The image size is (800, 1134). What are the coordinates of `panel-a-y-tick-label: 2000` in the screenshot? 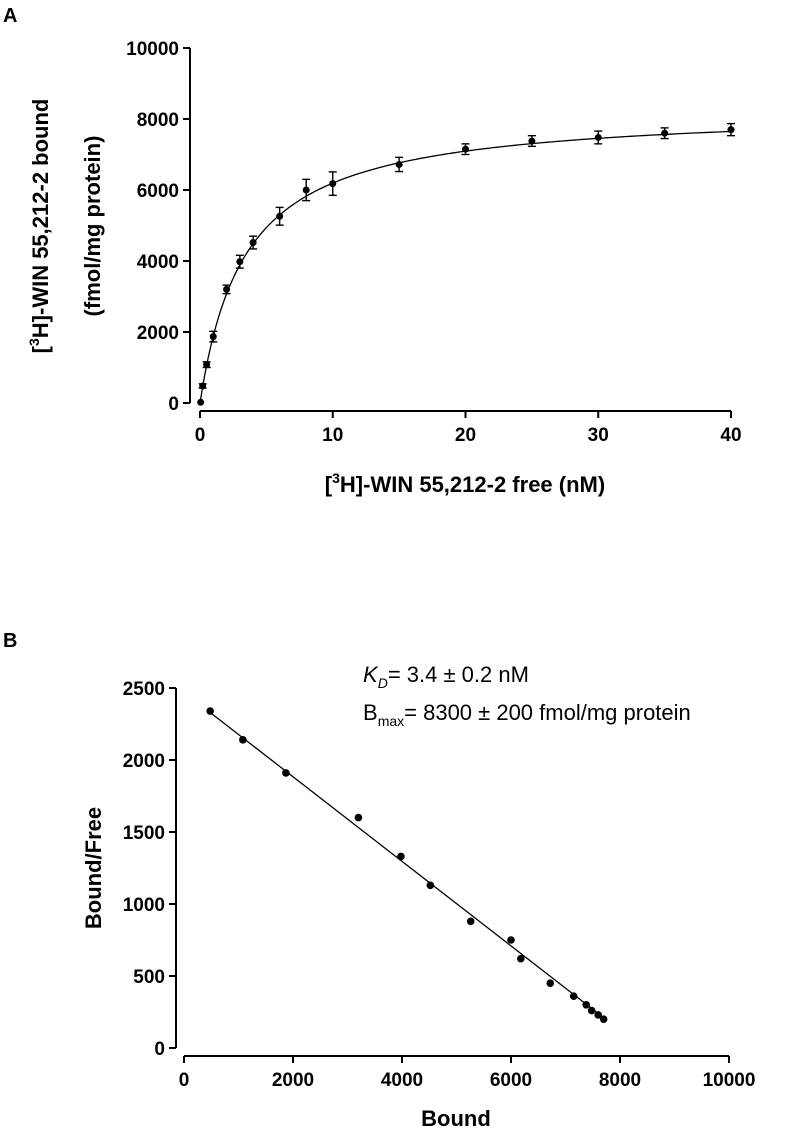 It's located at (158, 333).